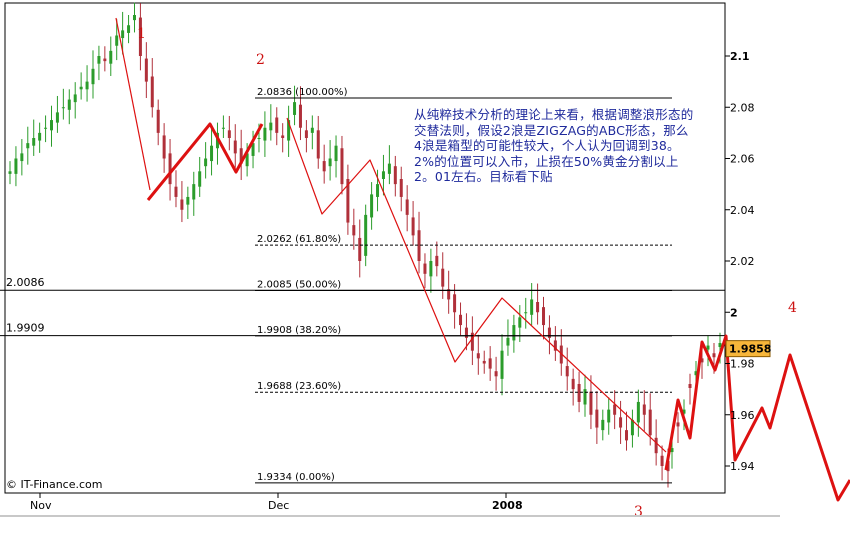 This screenshot has height=534, width=850. What do you see at coordinates (260, 60) in the screenshot?
I see `wave-label-2: 2` at bounding box center [260, 60].